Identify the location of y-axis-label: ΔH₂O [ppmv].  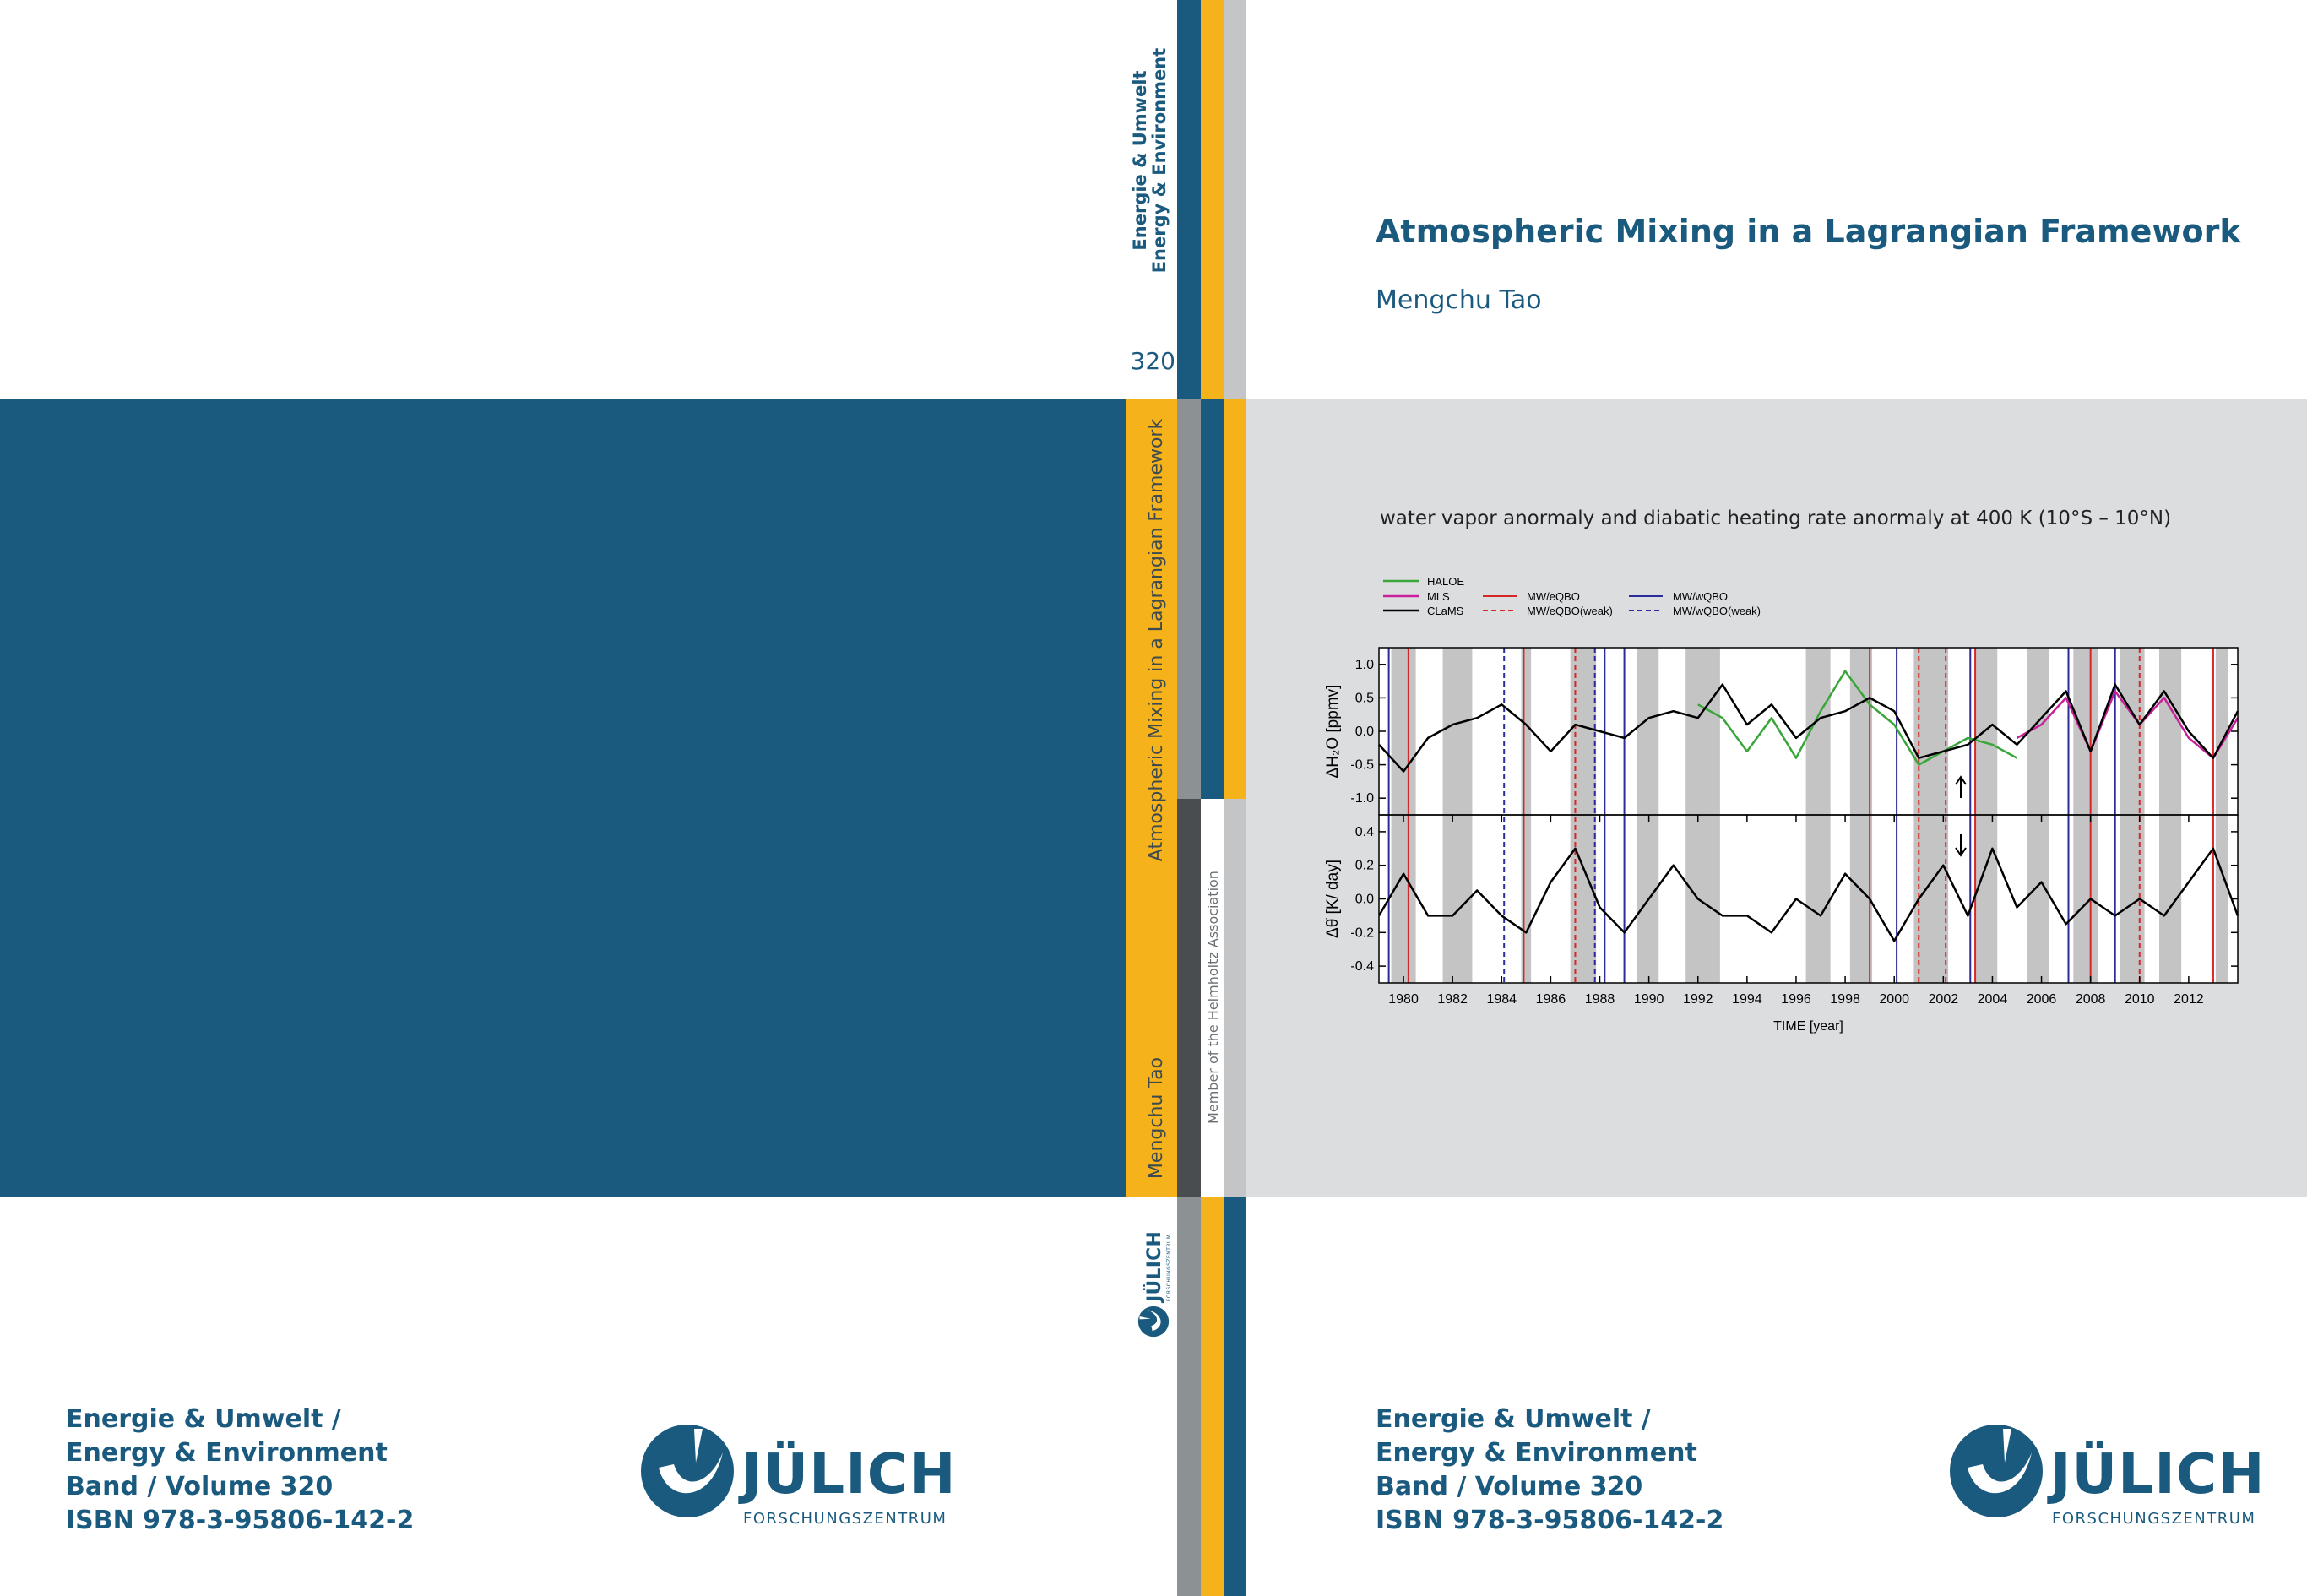
(1333, 732).